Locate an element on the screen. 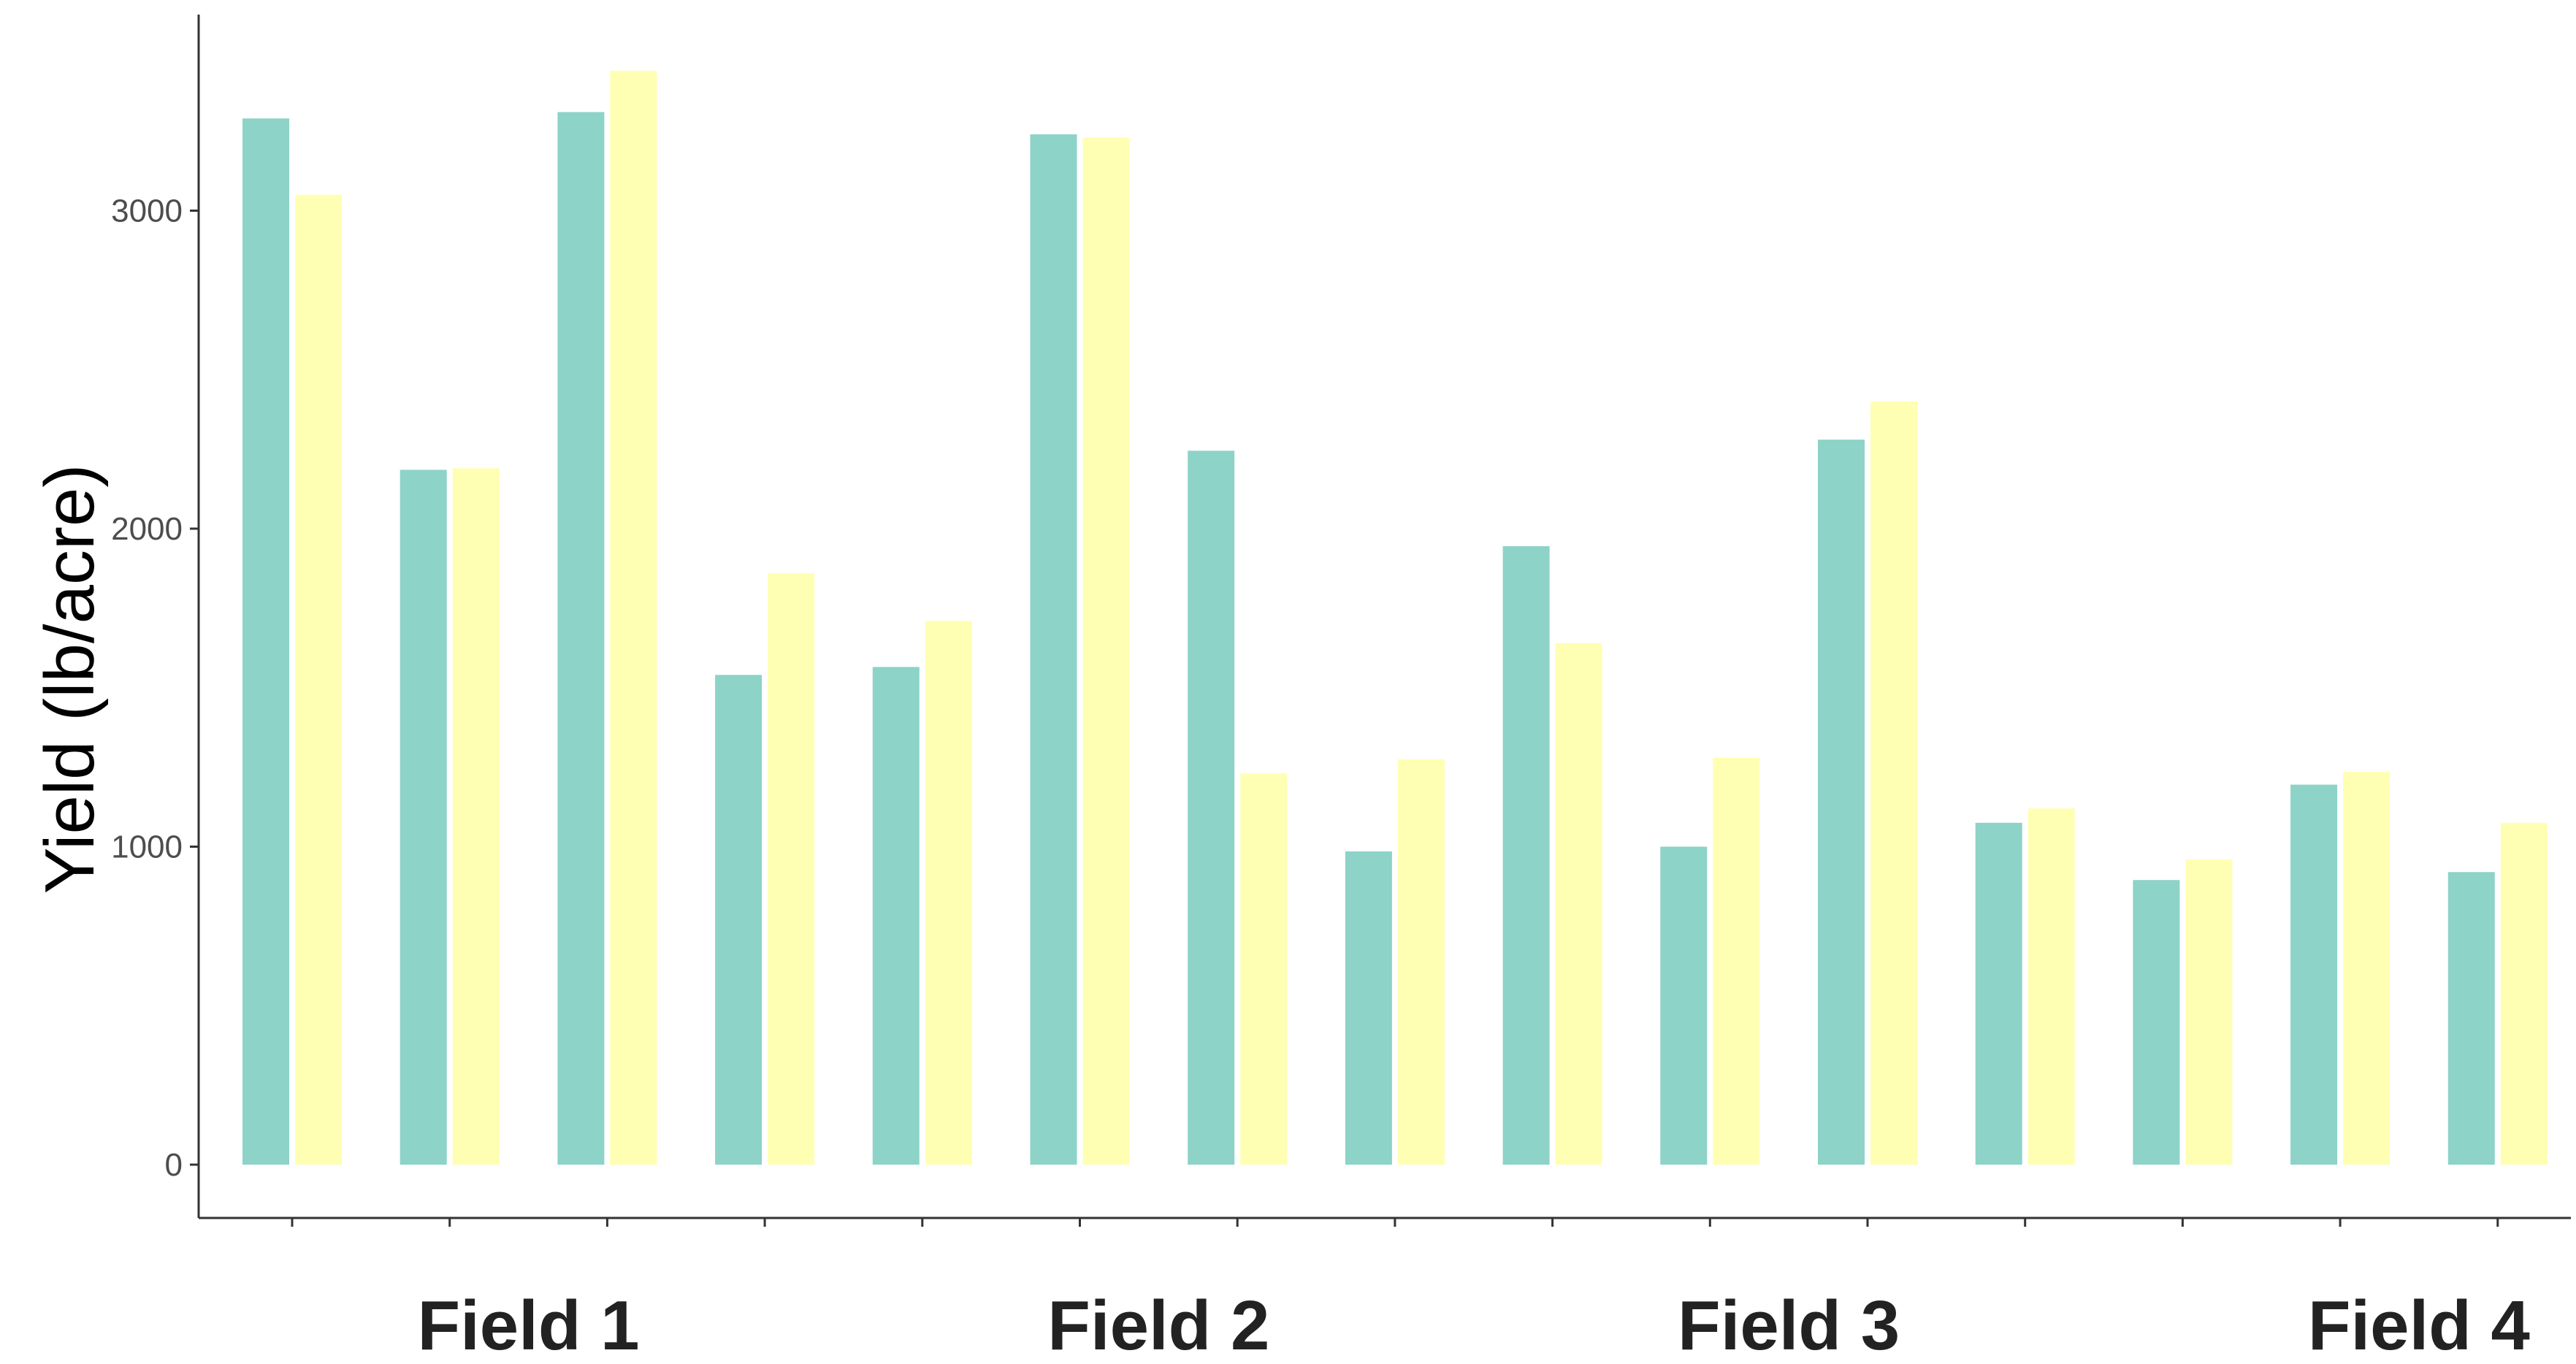 The height and width of the screenshot is (1364, 2576). y-axis-label: Yield (lb/acre) is located at coordinates (70, 679).